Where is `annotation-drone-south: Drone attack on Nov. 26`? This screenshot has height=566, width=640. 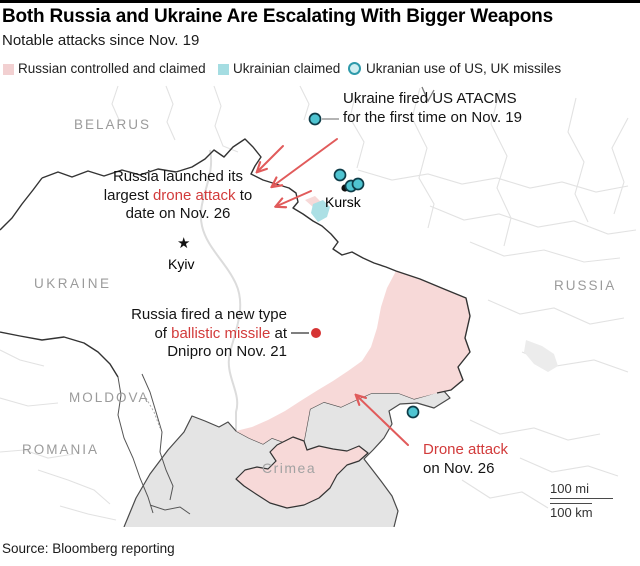
annotation-drone-south: Drone attack on Nov. 26 is located at coordinates (465, 459).